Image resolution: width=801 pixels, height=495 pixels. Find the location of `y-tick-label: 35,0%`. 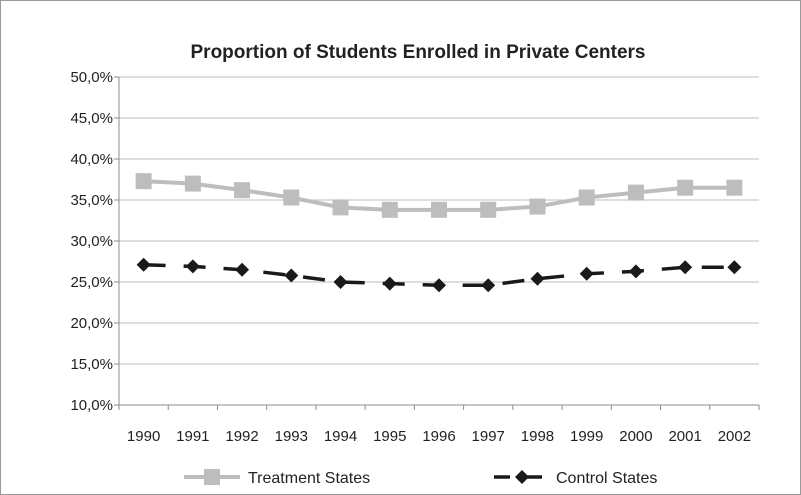

y-tick-label: 35,0% is located at coordinates (91, 200).